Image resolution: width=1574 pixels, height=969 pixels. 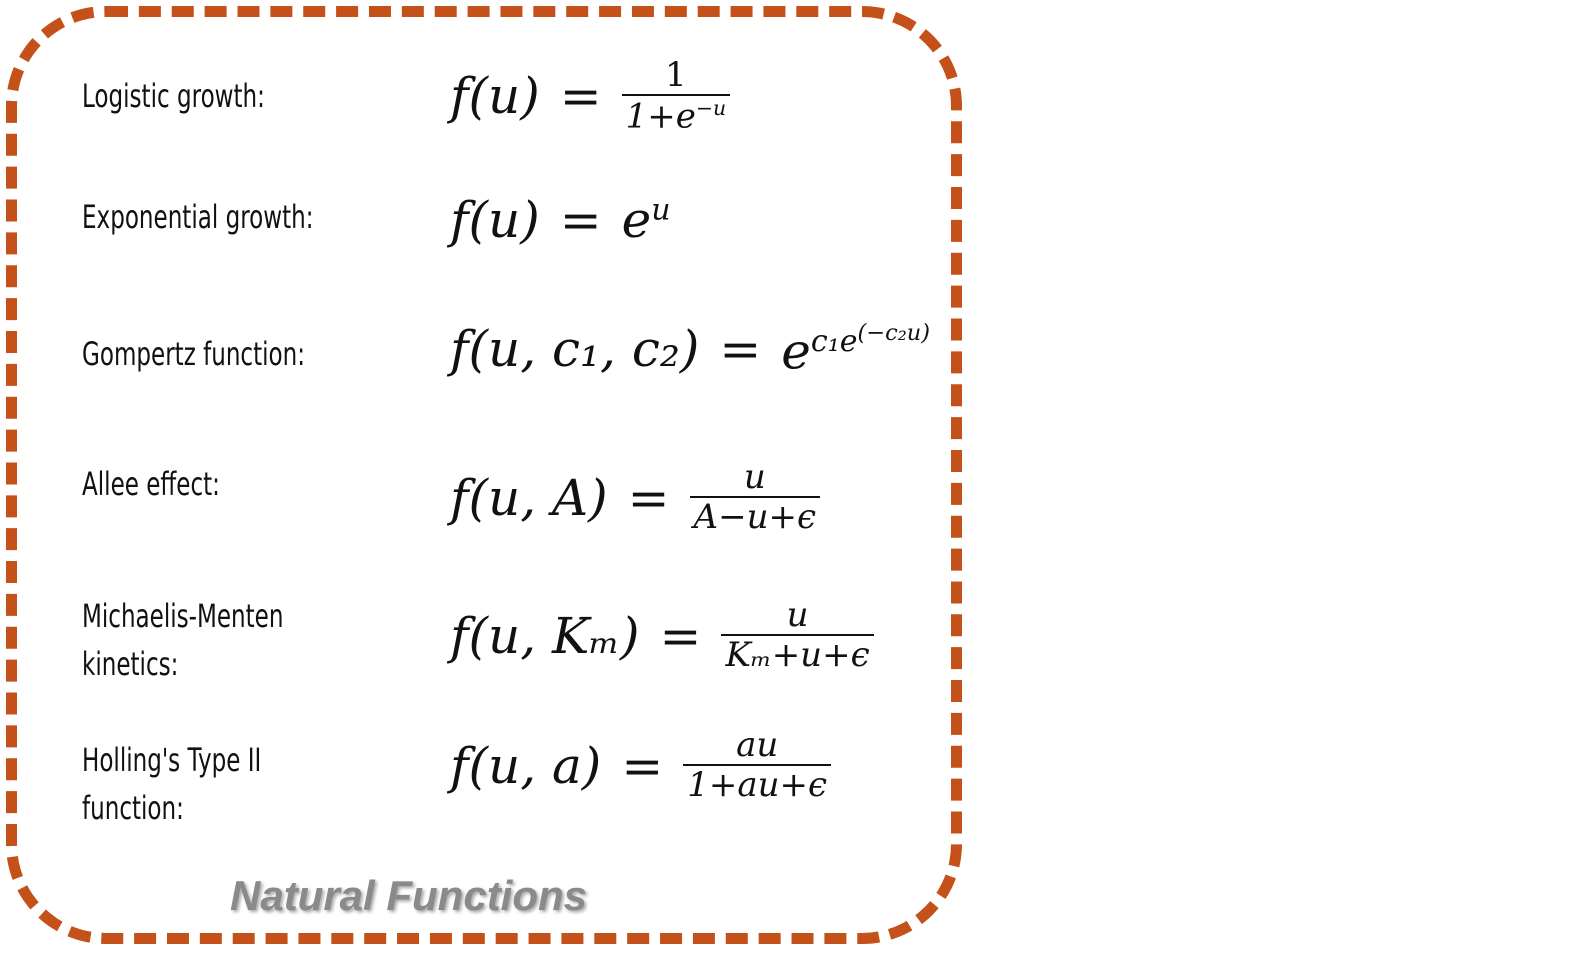 What do you see at coordinates (575, 349) in the screenshot?
I see `equation-lhs: f(u, c₁, c₂)` at bounding box center [575, 349].